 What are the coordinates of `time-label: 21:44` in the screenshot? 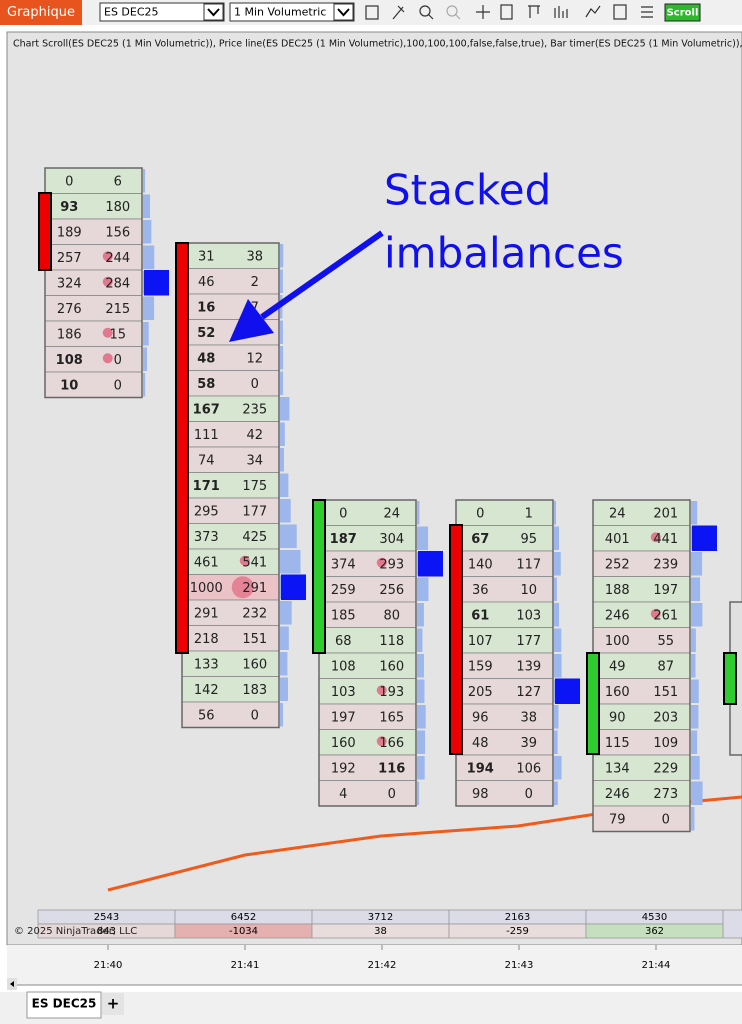 It's located at (656, 965).